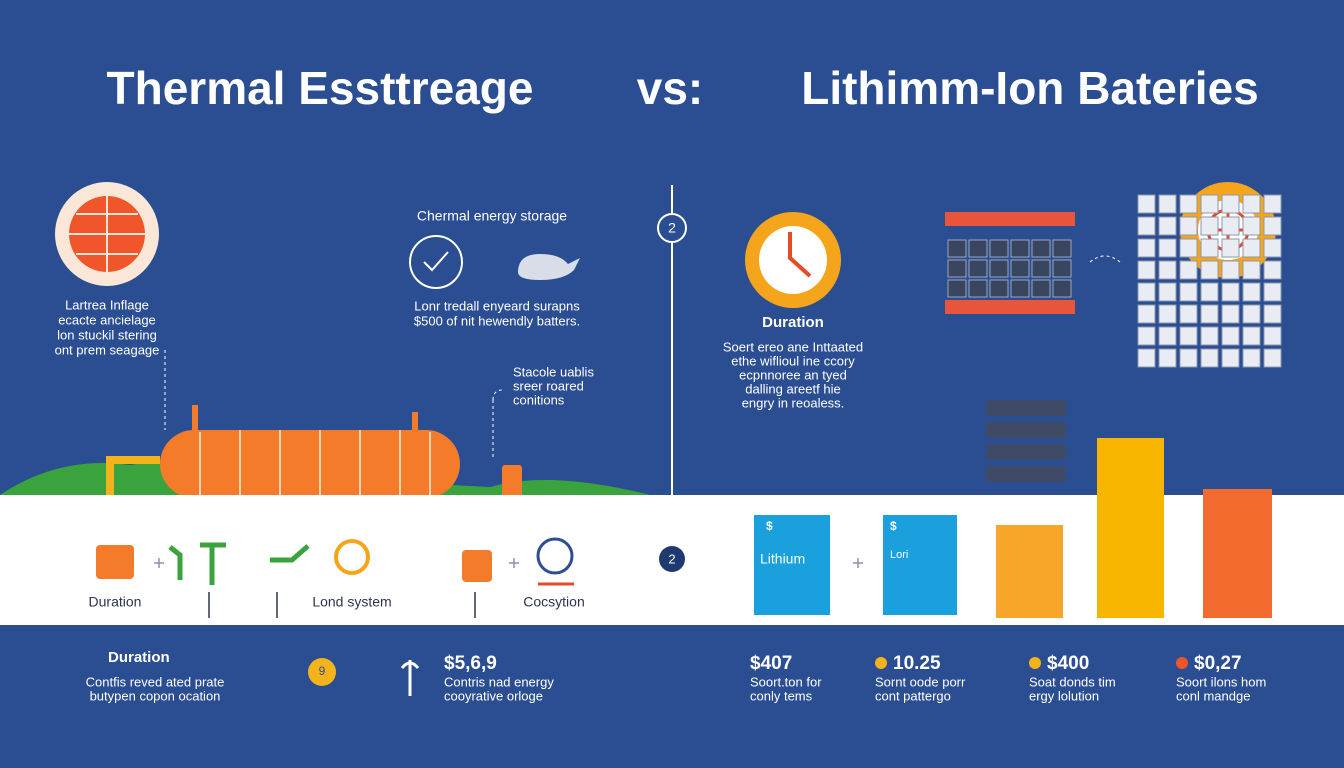  I want to click on plus-signs, so click(508, 563).